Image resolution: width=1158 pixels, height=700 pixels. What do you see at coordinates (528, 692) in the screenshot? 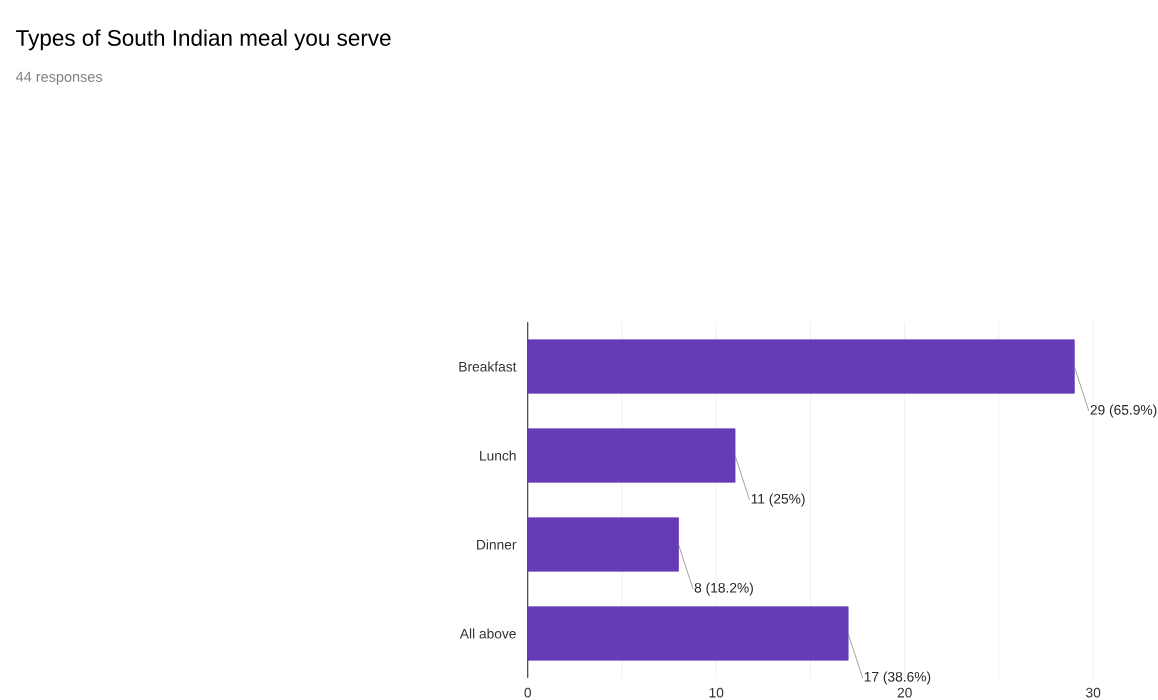
I see `x-tick-label: 0` at bounding box center [528, 692].